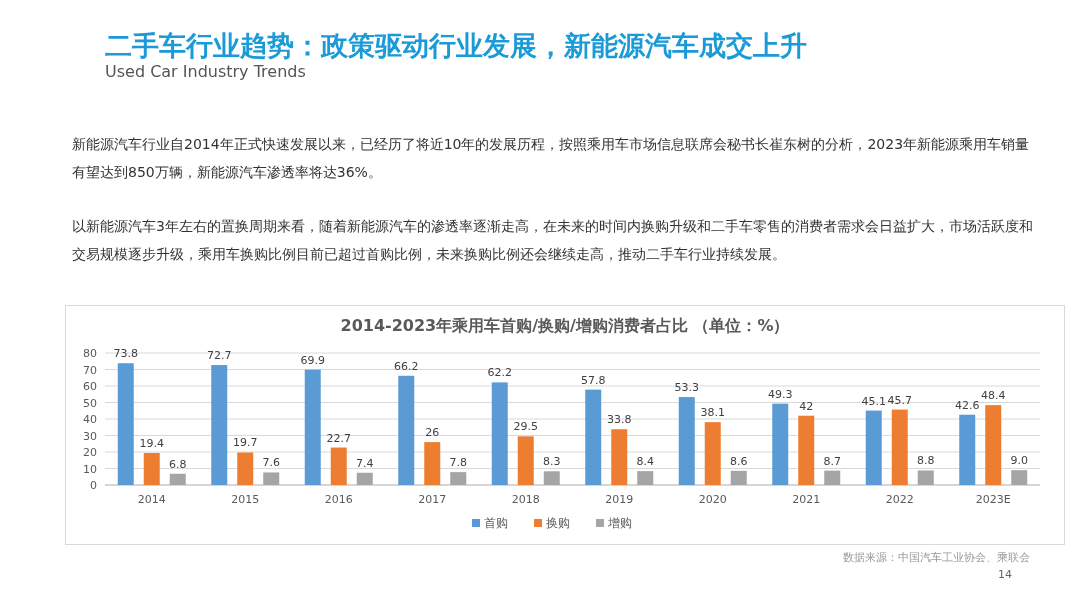  What do you see at coordinates (499, 373) in the screenshot?
I see `data-label: 62.2` at bounding box center [499, 373].